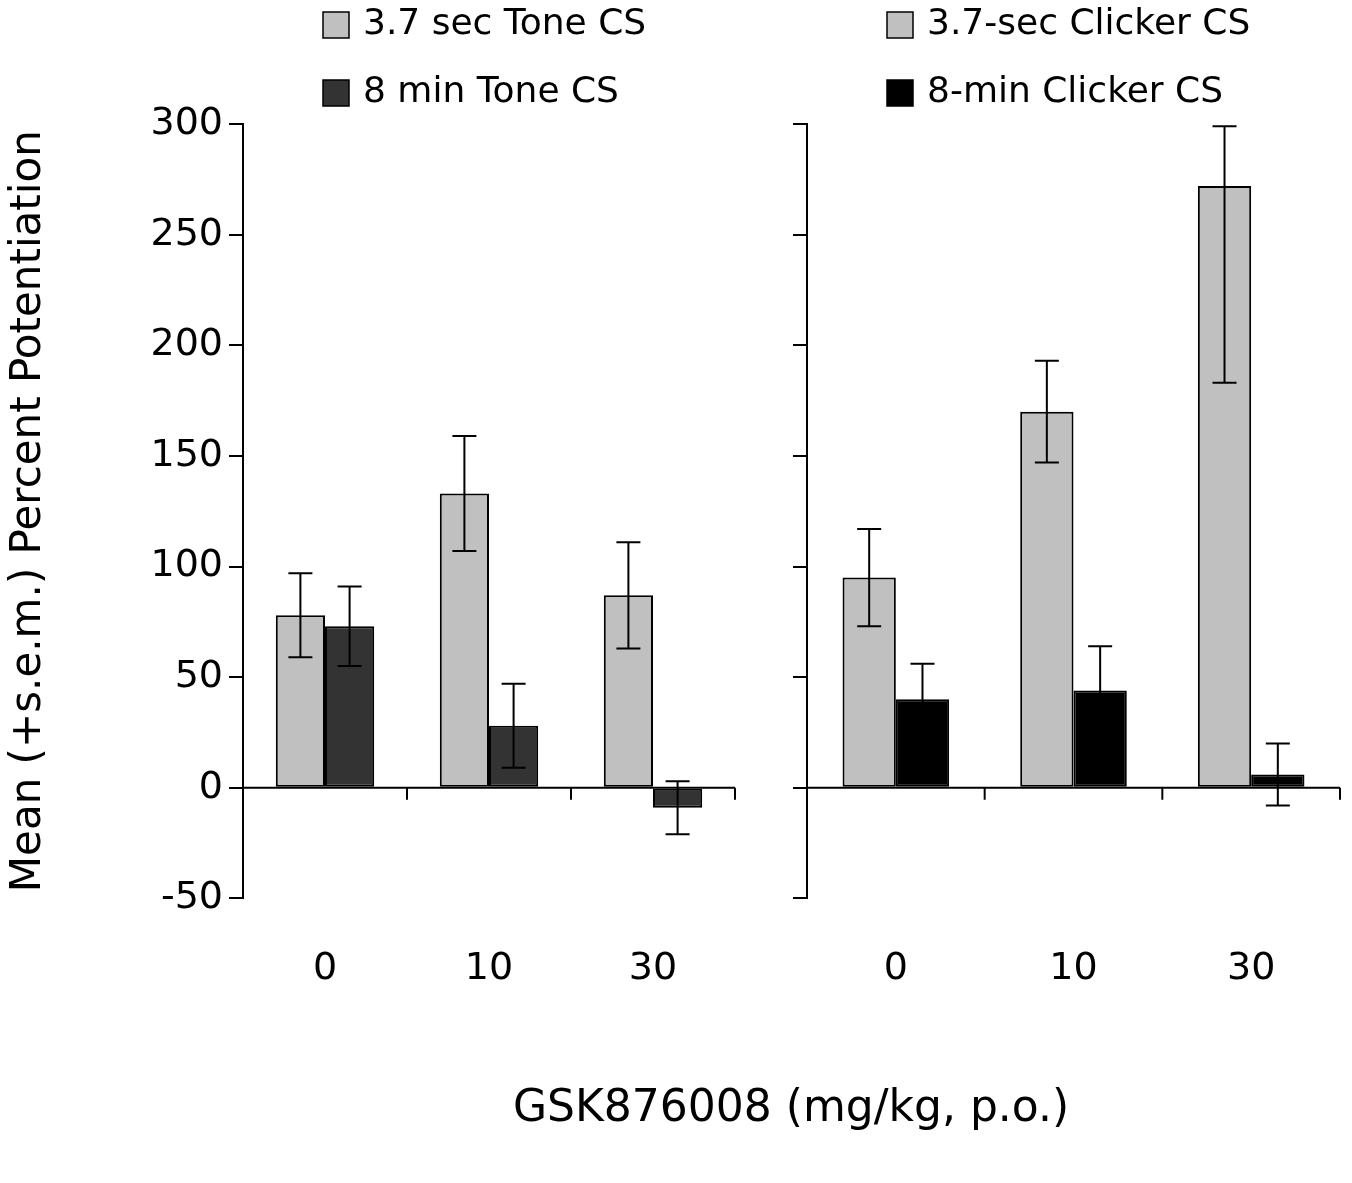  What do you see at coordinates (186, 342) in the screenshot?
I see `y-tick-label: 200` at bounding box center [186, 342].